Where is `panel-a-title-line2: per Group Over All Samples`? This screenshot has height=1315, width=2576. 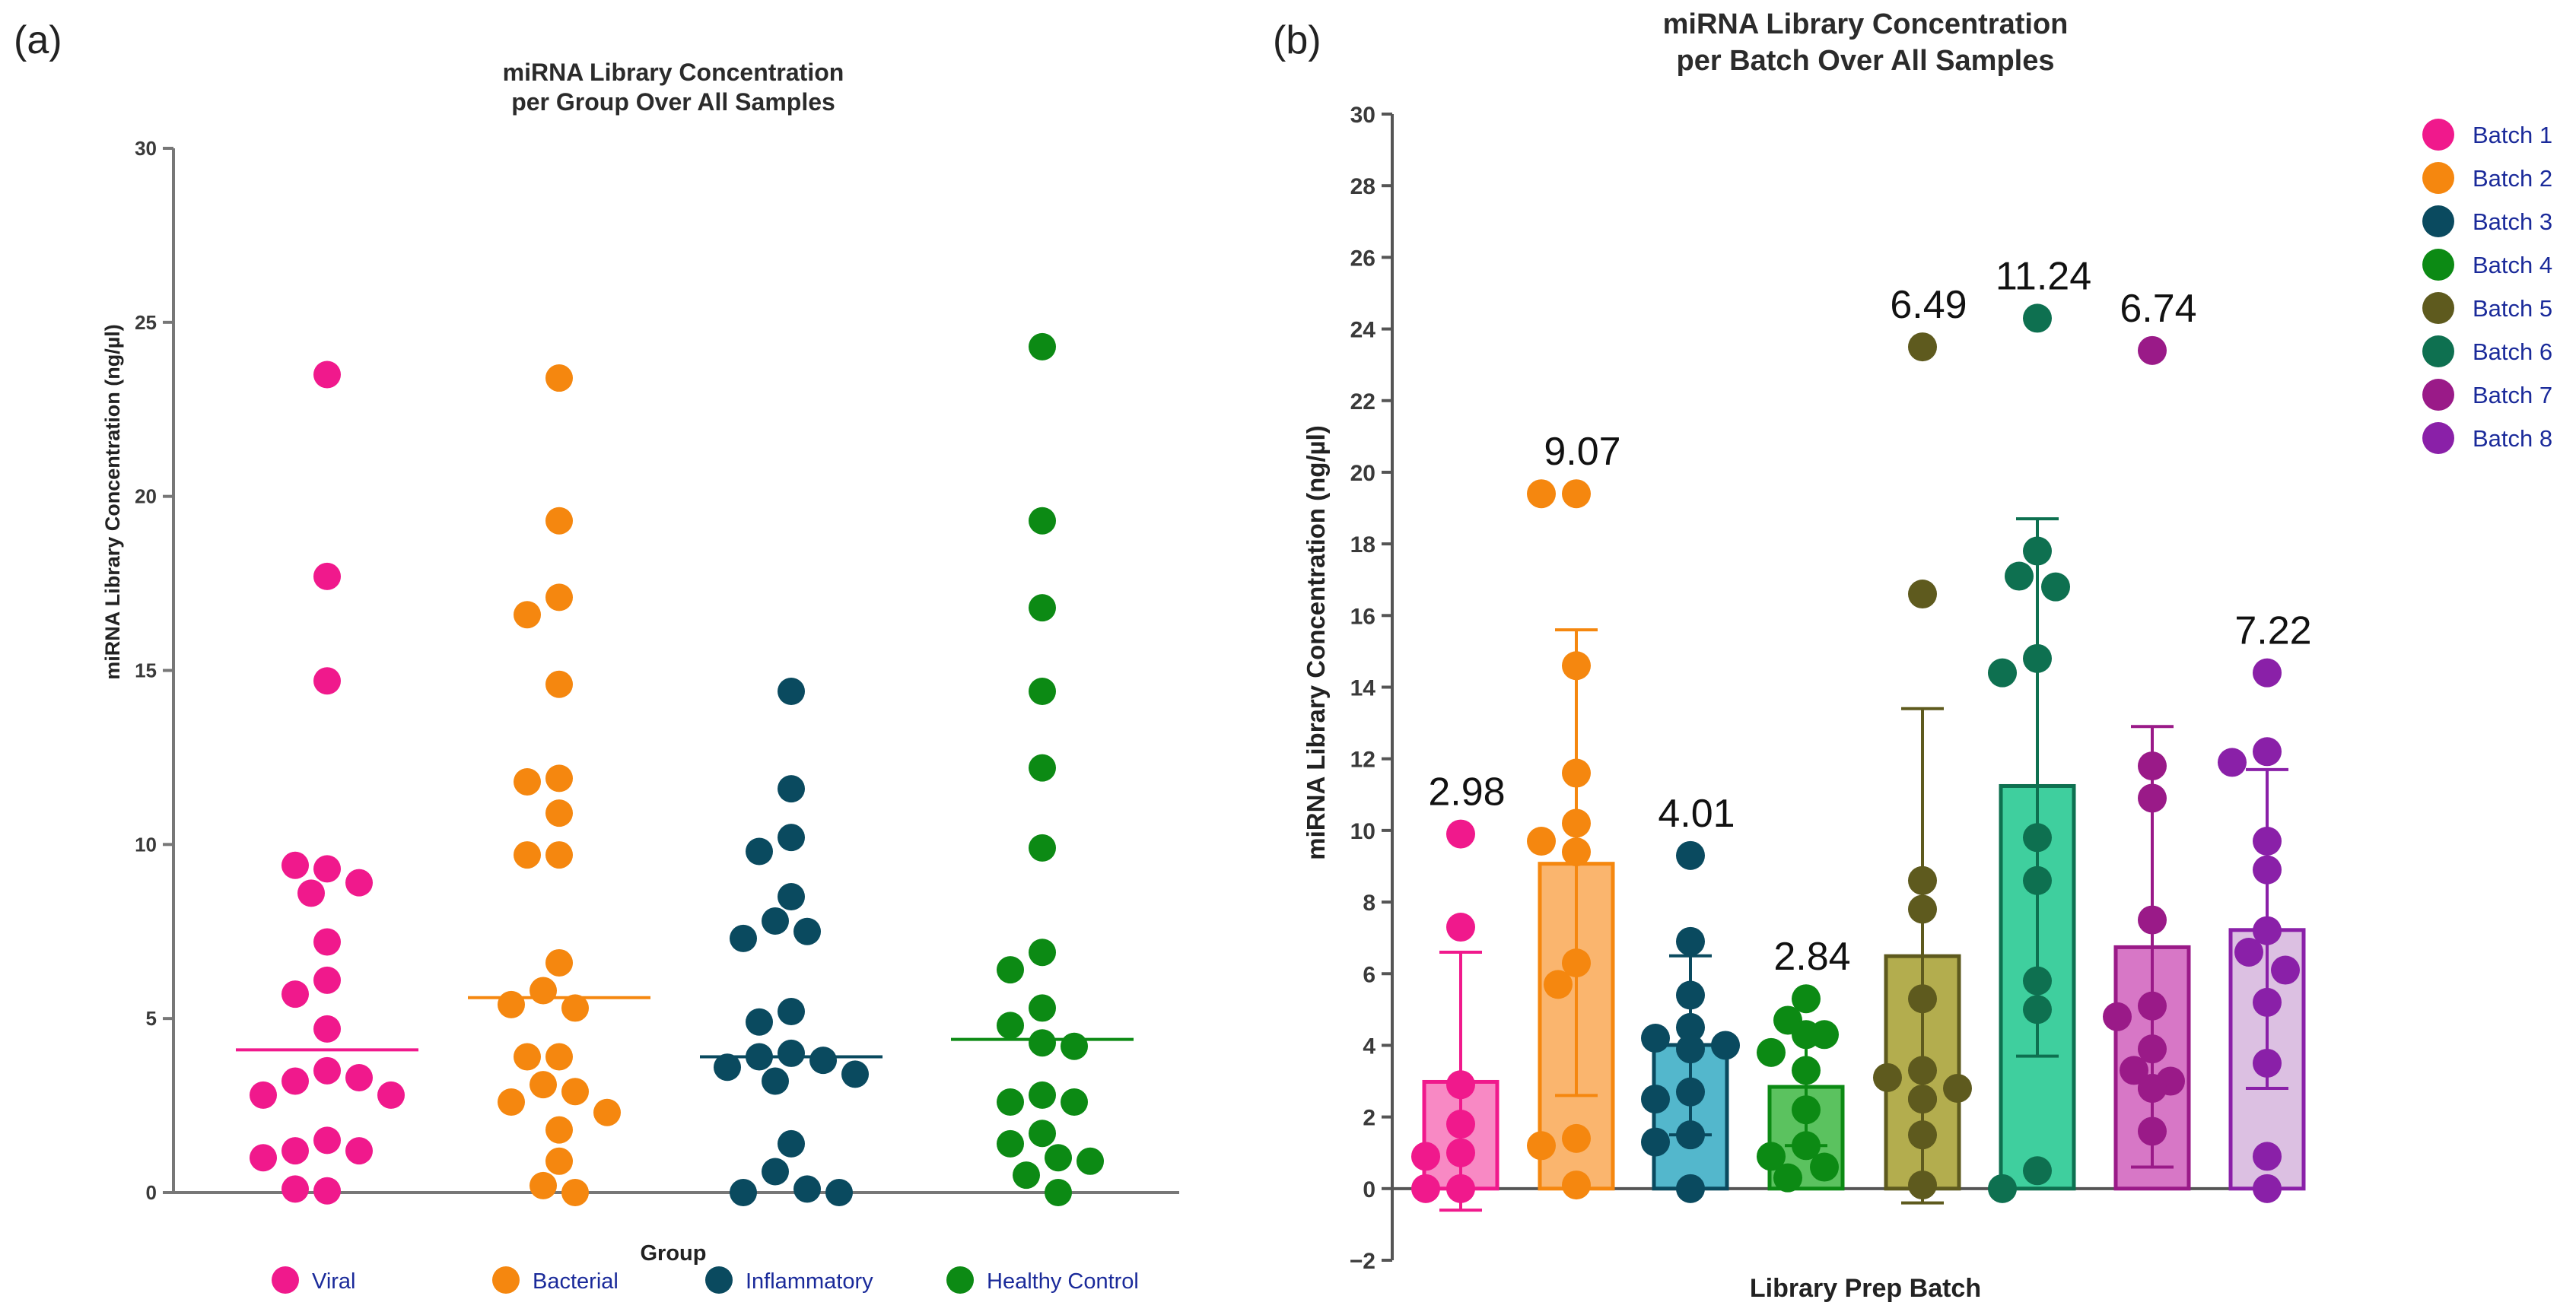 panel-a-title-line2: per Group Over All Samples is located at coordinates (673, 102).